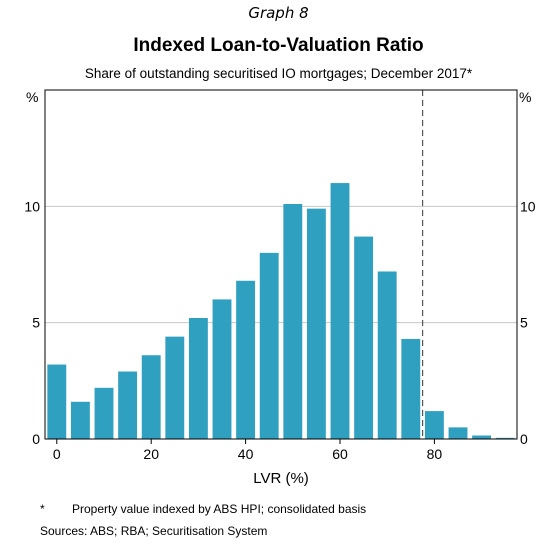 The width and height of the screenshot is (557, 544). Describe the element at coordinates (525, 97) in the screenshot. I see `y-unit-right: %` at that location.